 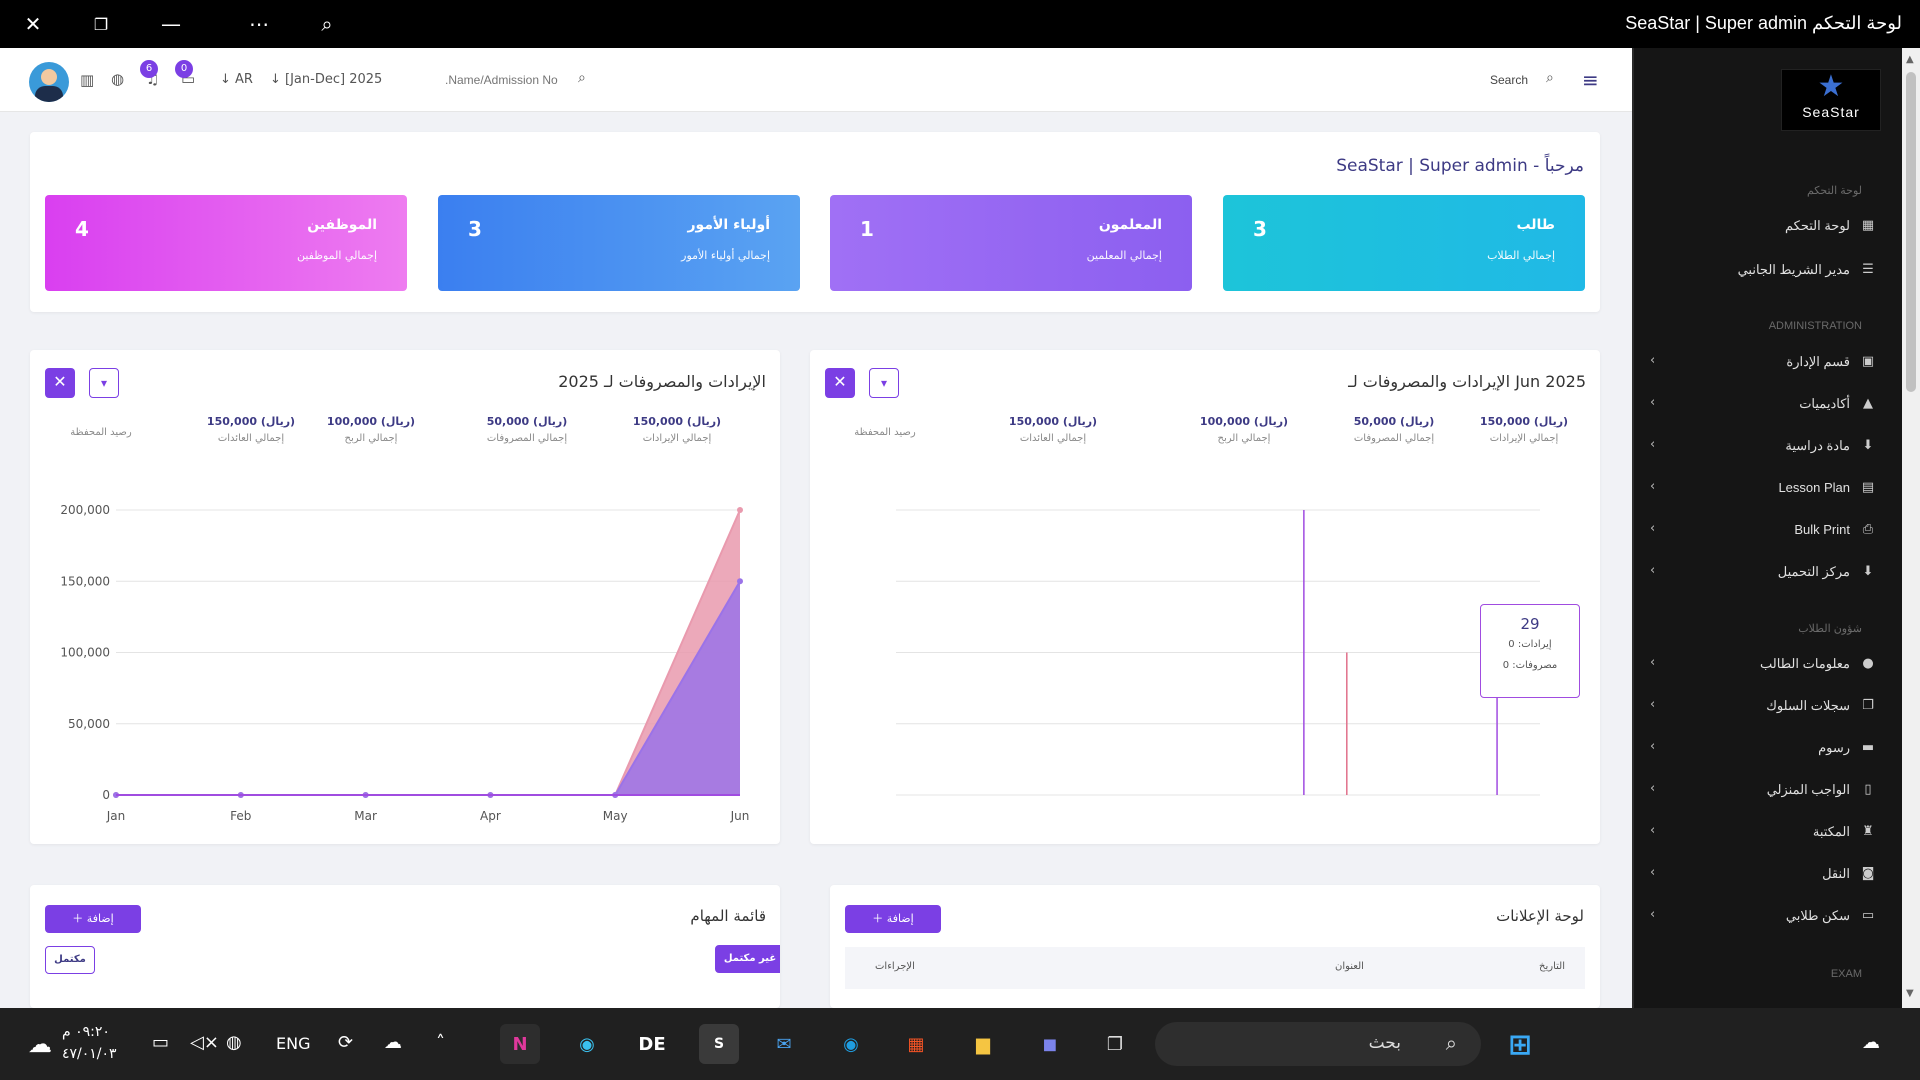 What do you see at coordinates (784, 1044) in the screenshot?
I see `app-mail-icon: ✉` at bounding box center [784, 1044].